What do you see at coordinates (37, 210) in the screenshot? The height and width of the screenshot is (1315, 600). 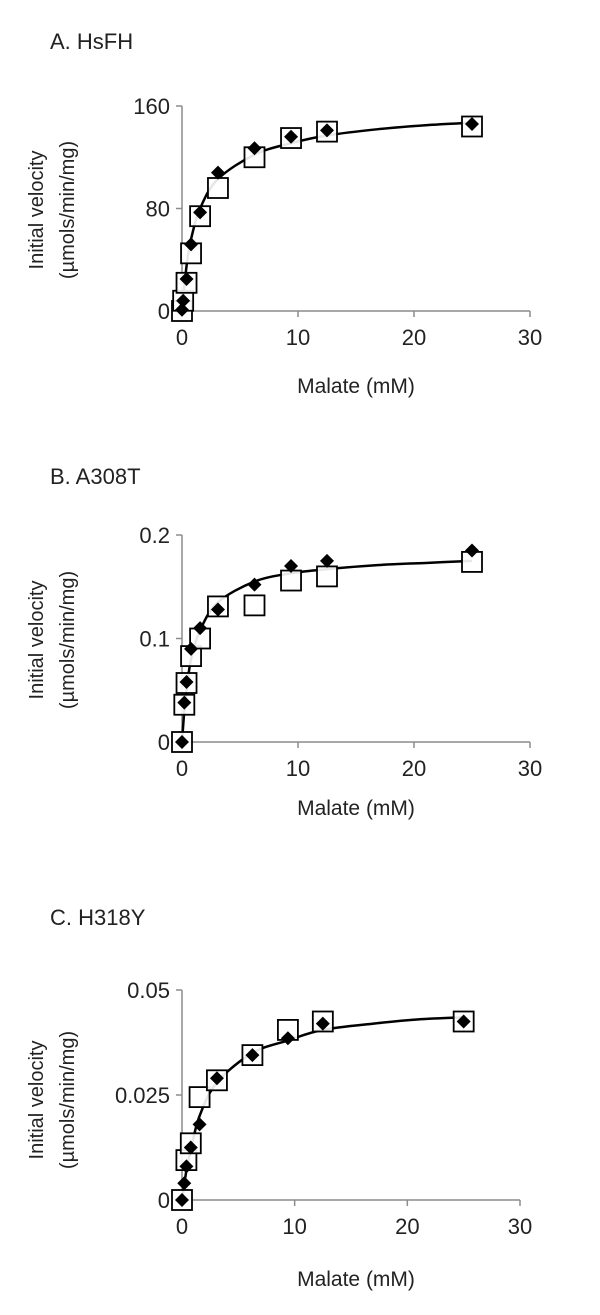 I see `panel-a-ylabel-line1: Initial velocity` at bounding box center [37, 210].